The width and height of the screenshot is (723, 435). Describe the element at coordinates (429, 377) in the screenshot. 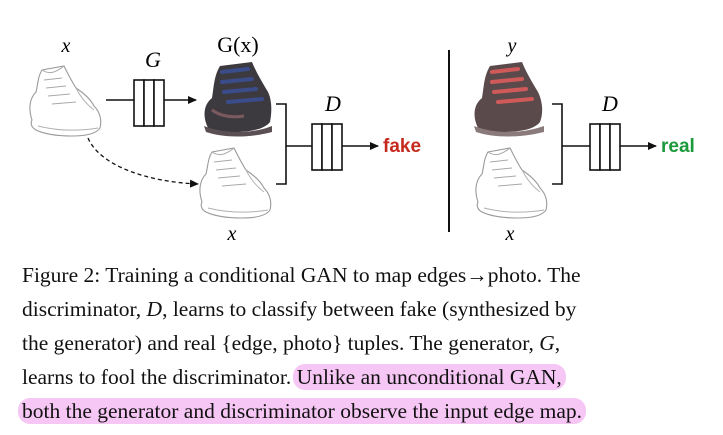

I see `caption-highlight: Unlike an unconditional GAN,` at that location.